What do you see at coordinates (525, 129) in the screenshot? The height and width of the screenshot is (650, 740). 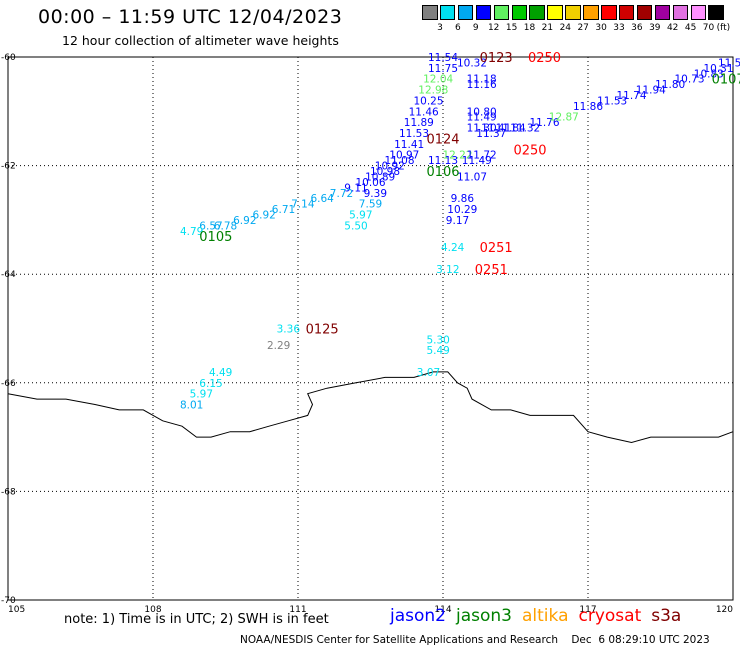 I see `wave-height-label: 11.32` at bounding box center [525, 129].